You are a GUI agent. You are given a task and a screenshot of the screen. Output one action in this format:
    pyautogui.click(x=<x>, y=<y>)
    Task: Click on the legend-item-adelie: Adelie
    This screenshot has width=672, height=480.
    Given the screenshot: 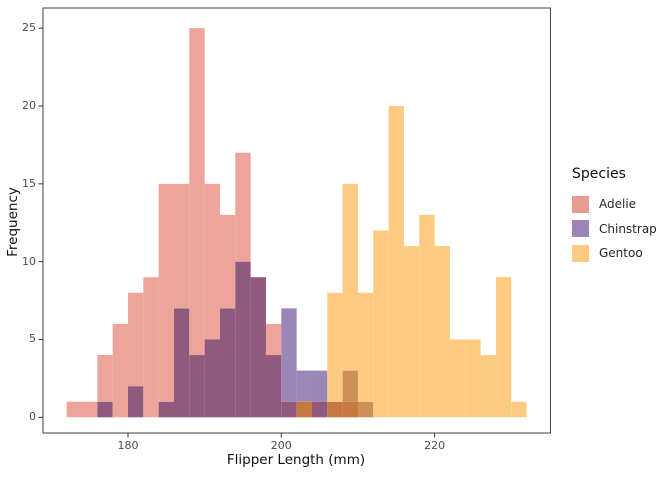 What is the action you would take?
    pyautogui.click(x=614, y=204)
    